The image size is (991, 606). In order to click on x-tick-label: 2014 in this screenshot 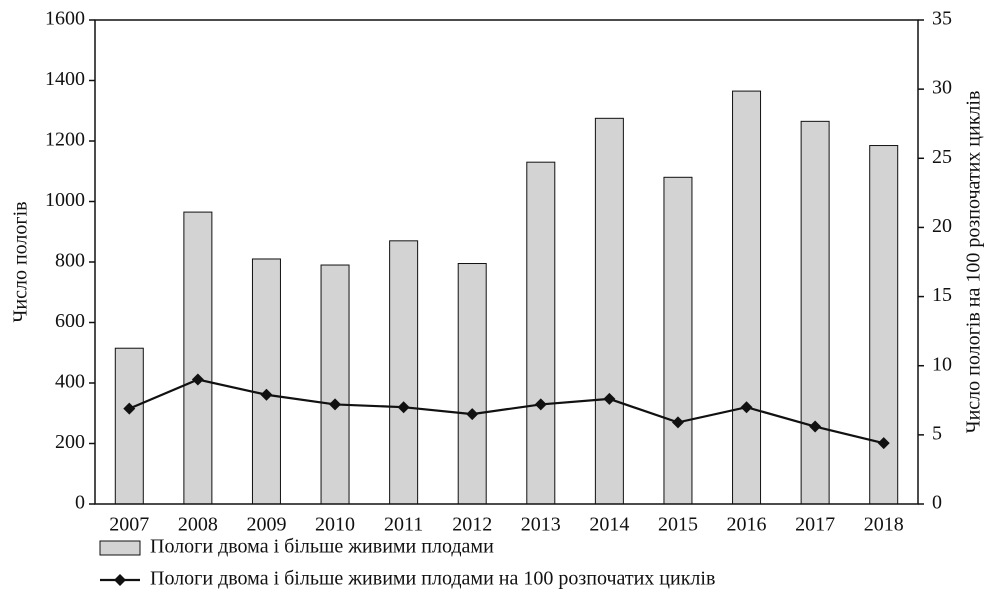, I will do `click(609, 525)`.